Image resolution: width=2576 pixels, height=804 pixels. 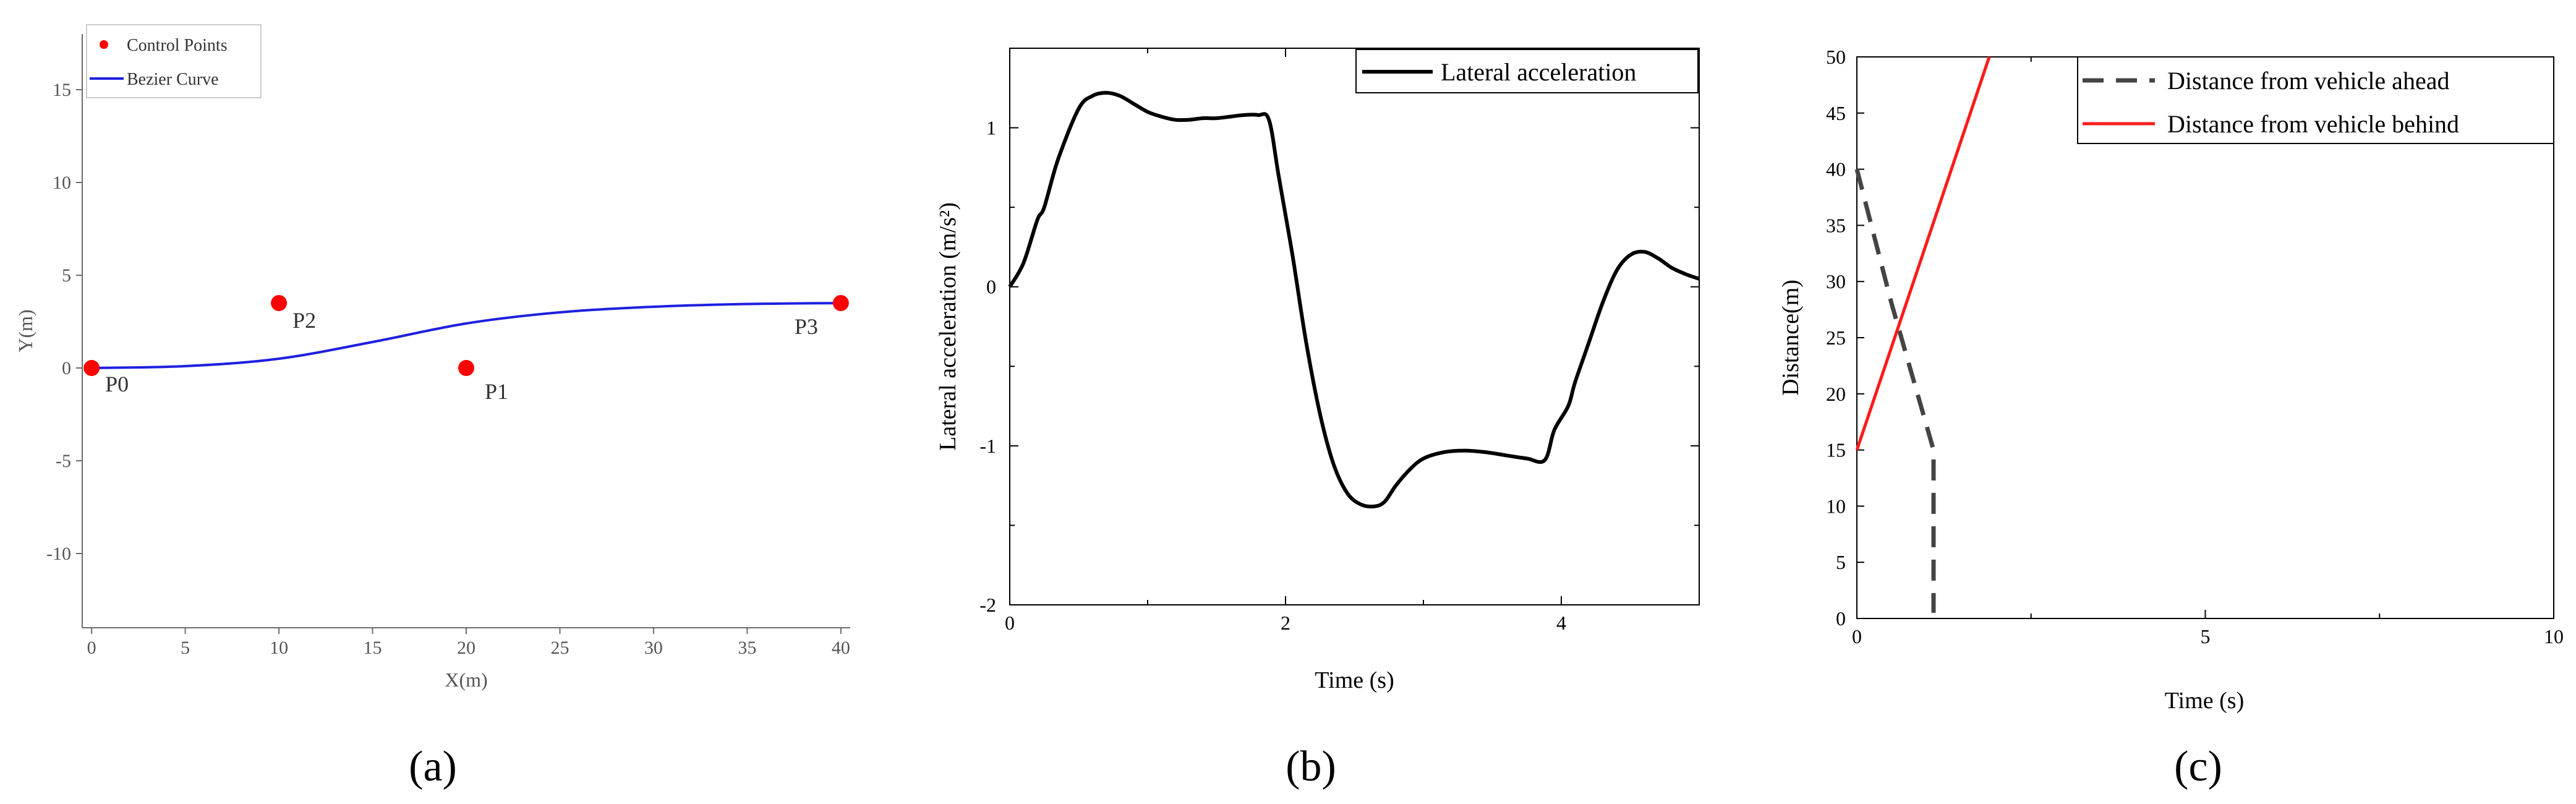 What do you see at coordinates (806, 326) in the screenshot?
I see `control-point-label: P3` at bounding box center [806, 326].